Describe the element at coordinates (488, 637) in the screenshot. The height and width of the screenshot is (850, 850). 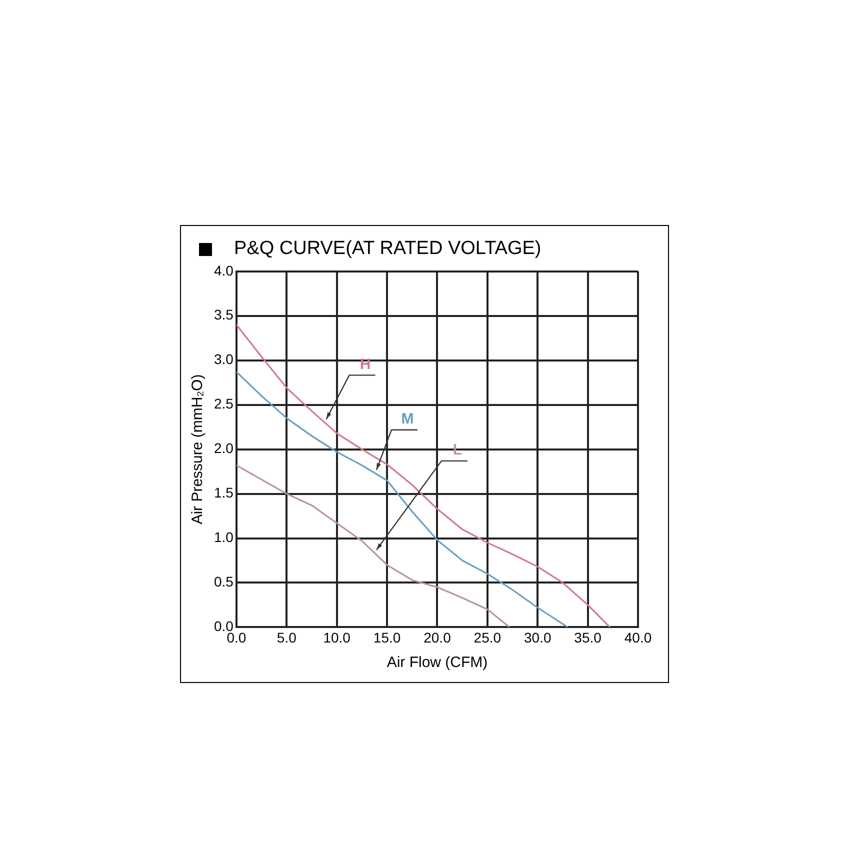
I see `x-tick-label: 25.0` at that location.